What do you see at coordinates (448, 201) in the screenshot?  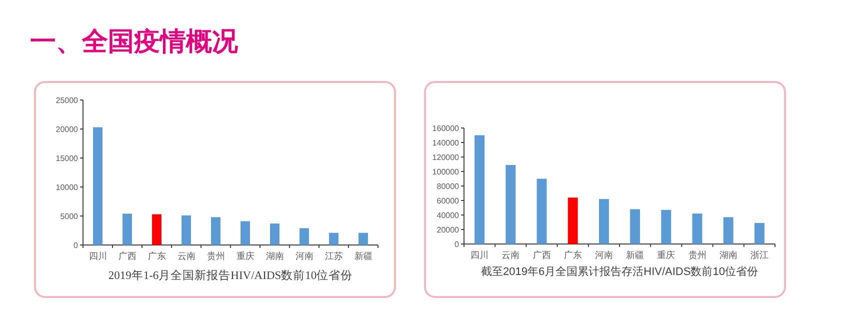 I see `y-tick-label: 60000` at bounding box center [448, 201].